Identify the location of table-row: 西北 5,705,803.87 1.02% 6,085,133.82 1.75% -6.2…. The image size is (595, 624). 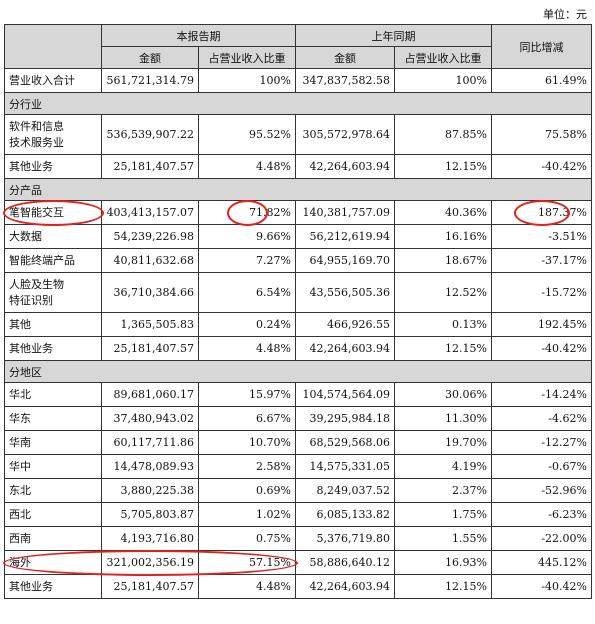
(298, 514).